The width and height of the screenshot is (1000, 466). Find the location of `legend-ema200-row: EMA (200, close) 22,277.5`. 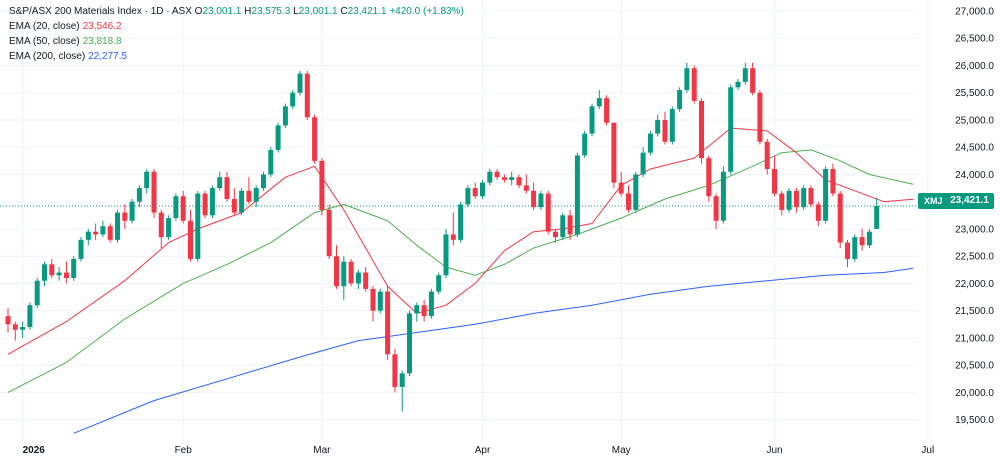

legend-ema200-row: EMA (200, close) 22,277.5 is located at coordinates (236, 56).